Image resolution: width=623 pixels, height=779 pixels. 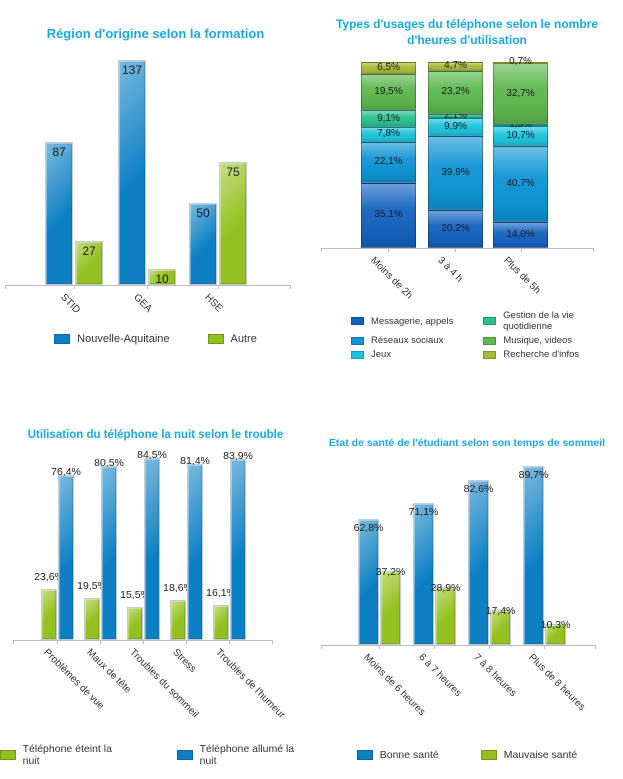 I want to click on x-axis-label: STID, so click(x=70, y=304).